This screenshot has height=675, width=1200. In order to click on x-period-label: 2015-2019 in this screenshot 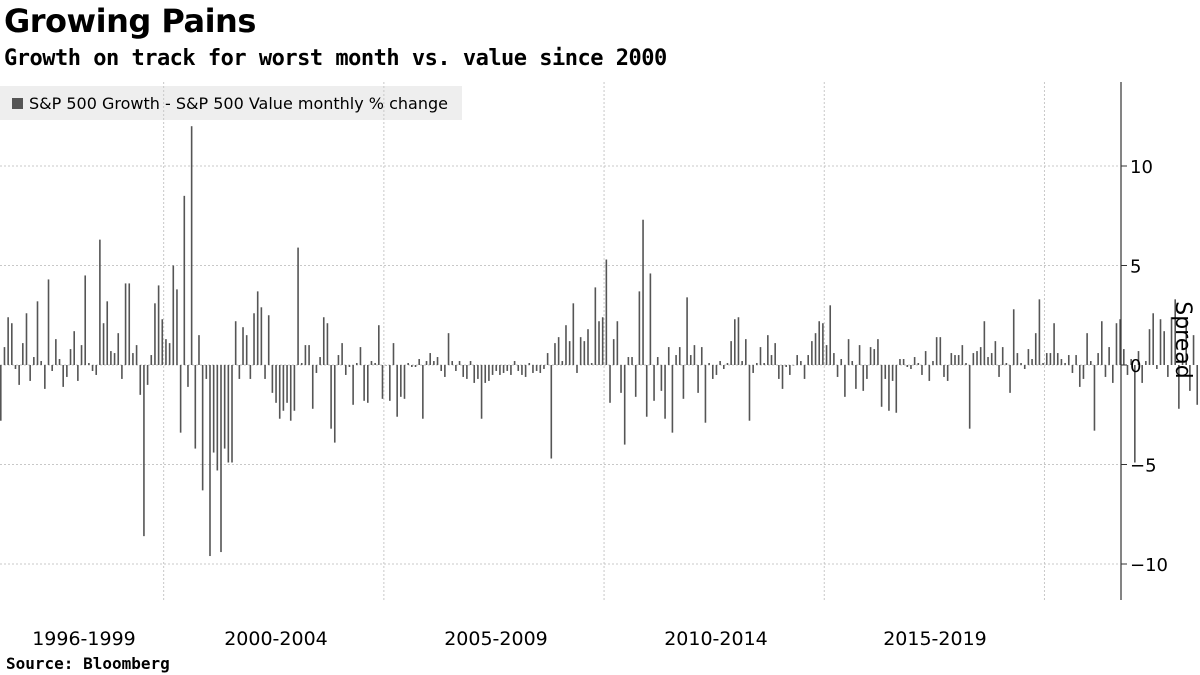, I will do `click(935, 639)`.